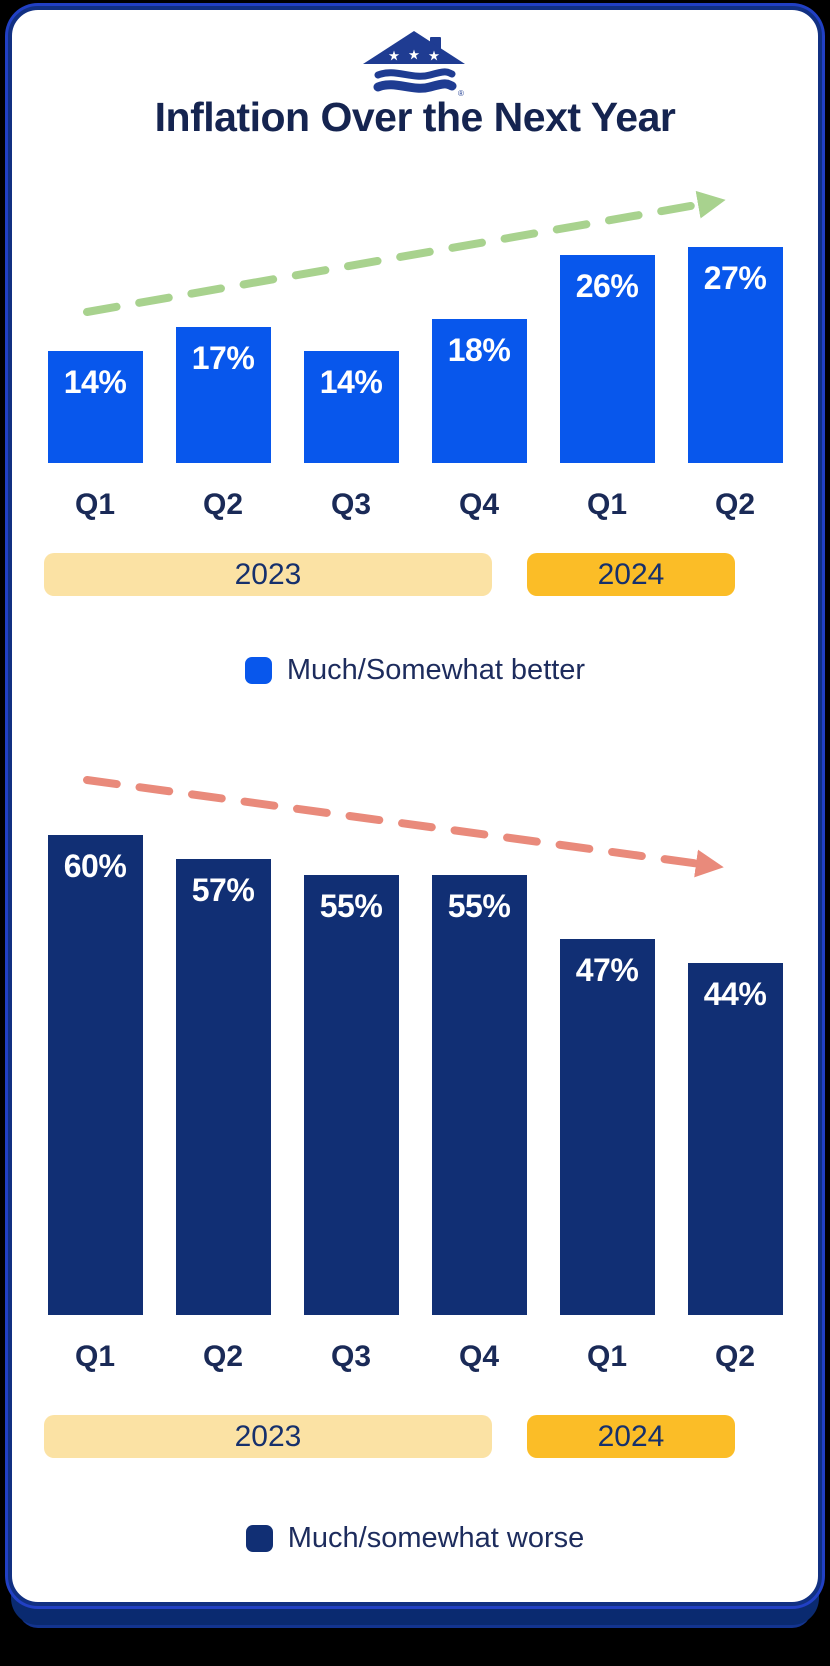 This screenshot has width=830, height=1666. I want to click on bar-value-label: 44%, so click(735, 994).